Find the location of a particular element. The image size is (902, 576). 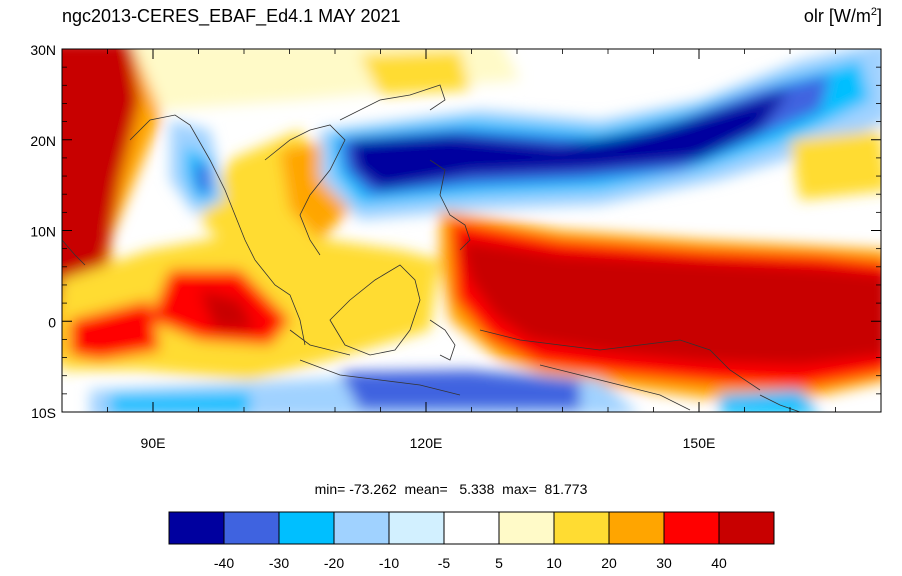

lat-tick-label: 30N is located at coordinates (43, 50).